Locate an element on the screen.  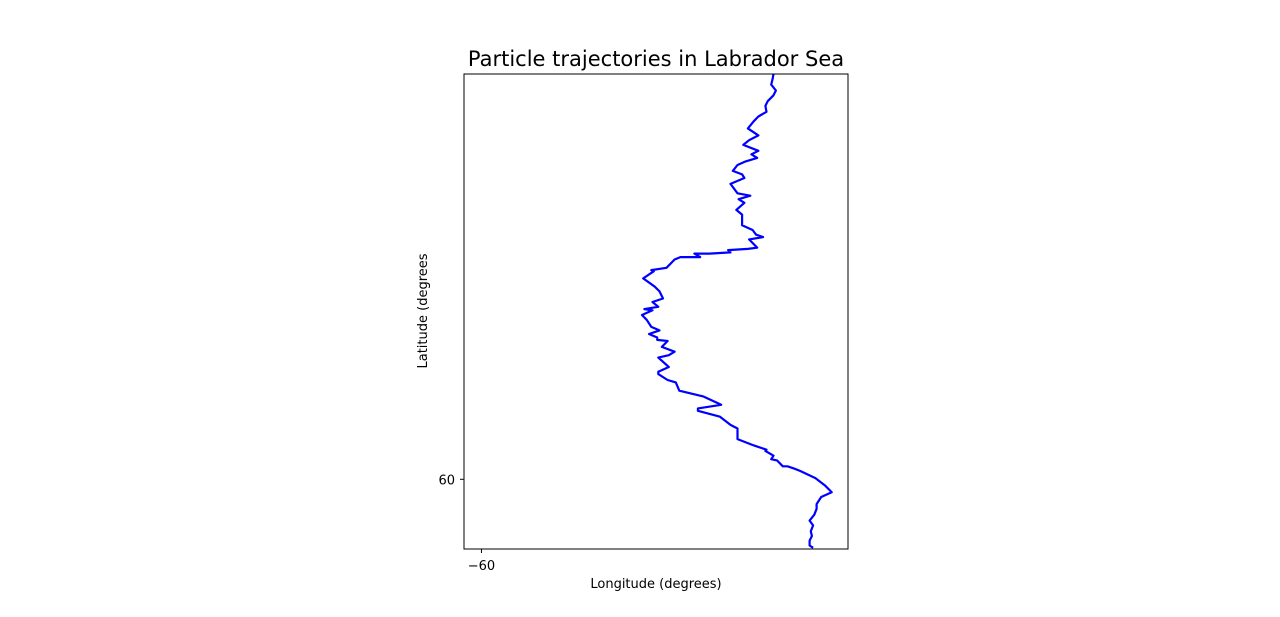
chart-title: Particle trajectories in Labrador Sea is located at coordinates (656, 59).